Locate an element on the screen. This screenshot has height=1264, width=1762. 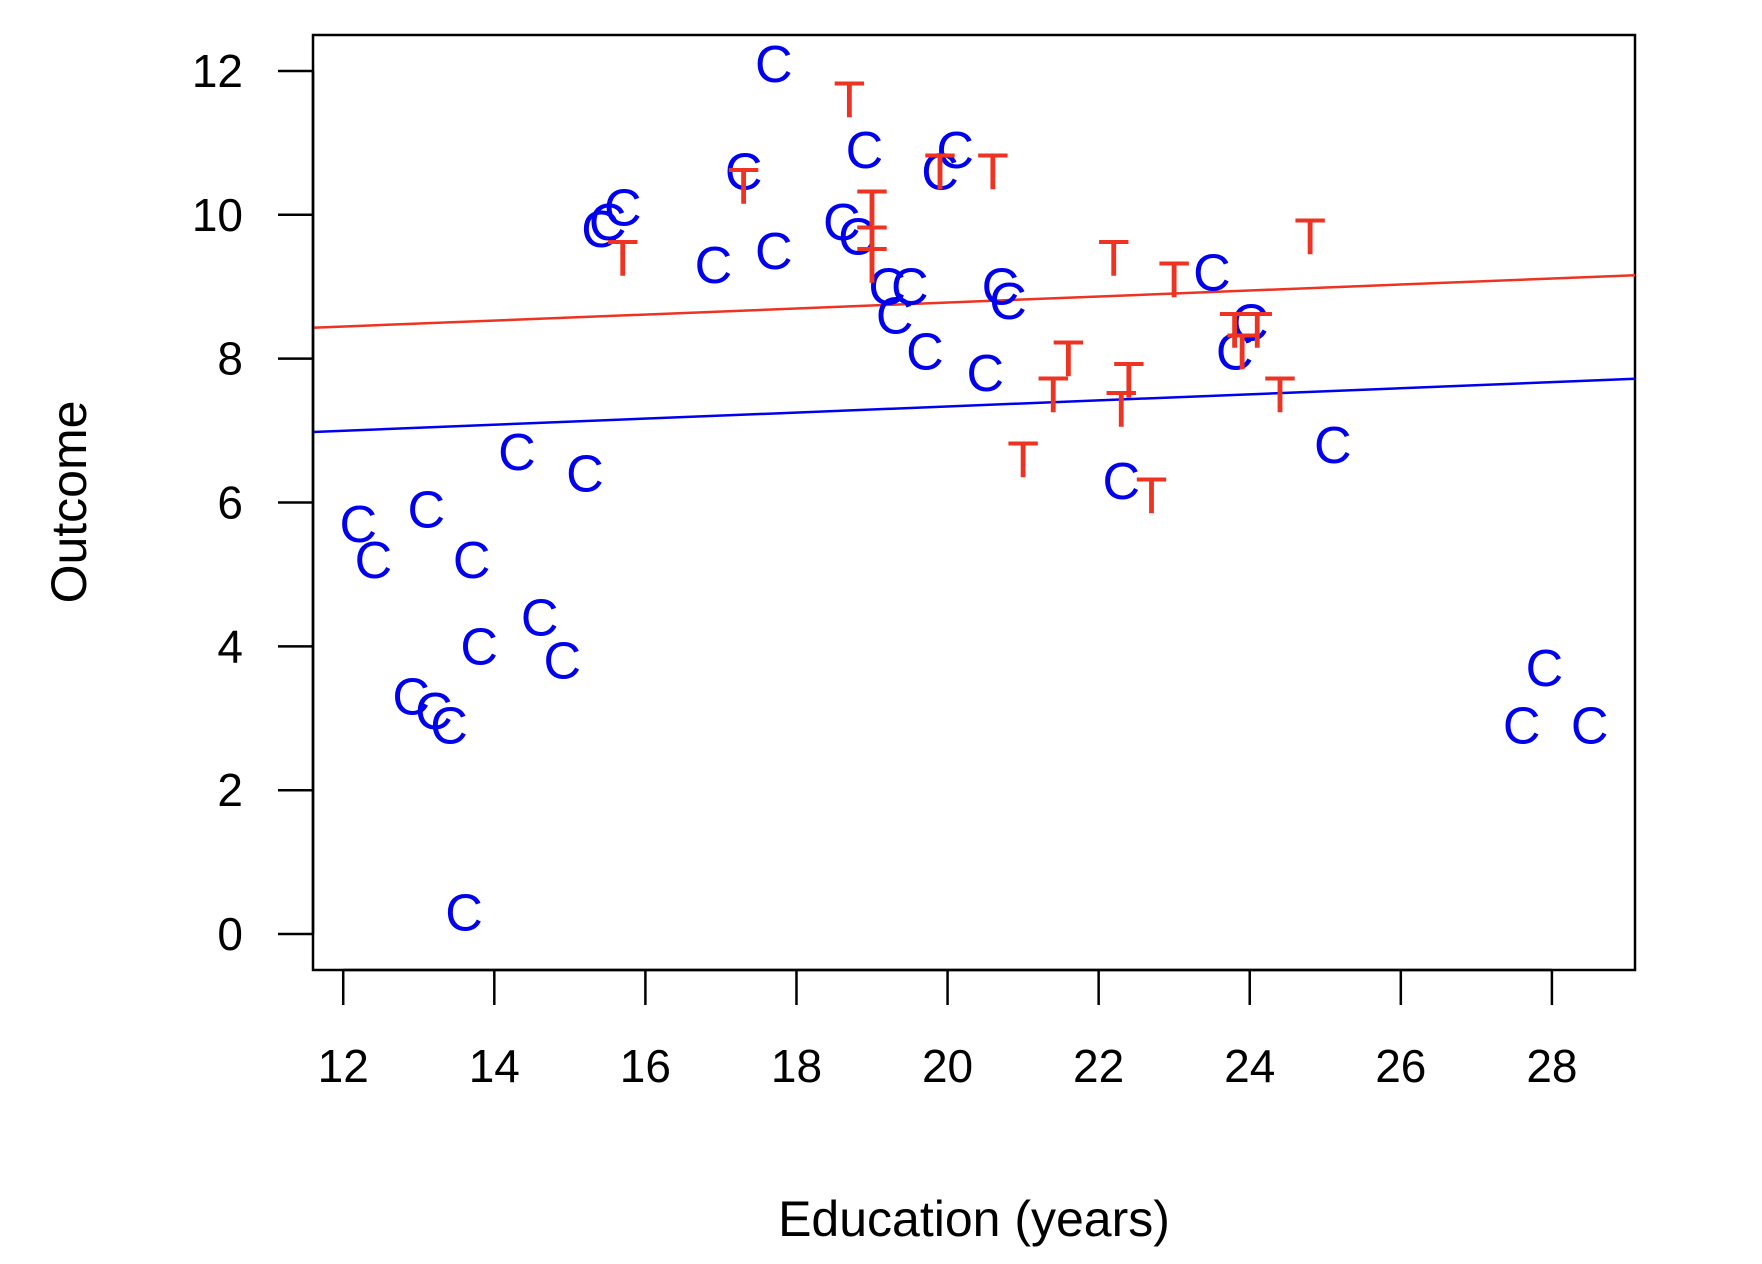
x-tick-label: 16 is located at coordinates (645, 1066).